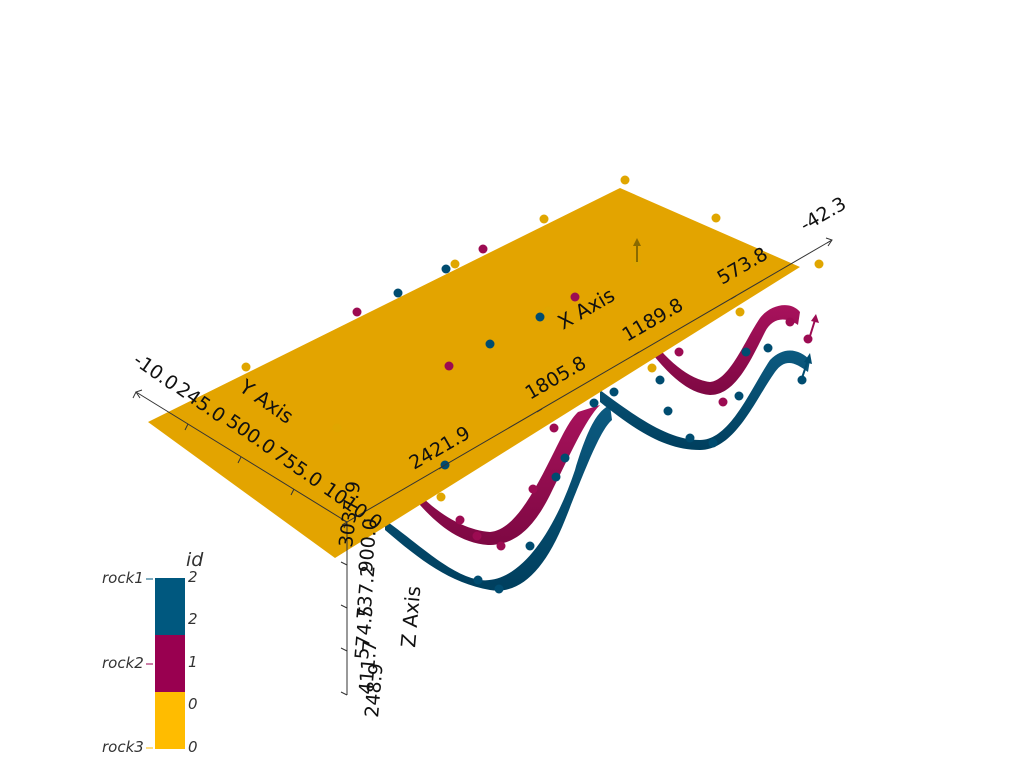 This screenshot has height=768, width=1024. What do you see at coordinates (366, 592) in the screenshot?
I see `z-tick-label: 737.2` at bounding box center [366, 592].